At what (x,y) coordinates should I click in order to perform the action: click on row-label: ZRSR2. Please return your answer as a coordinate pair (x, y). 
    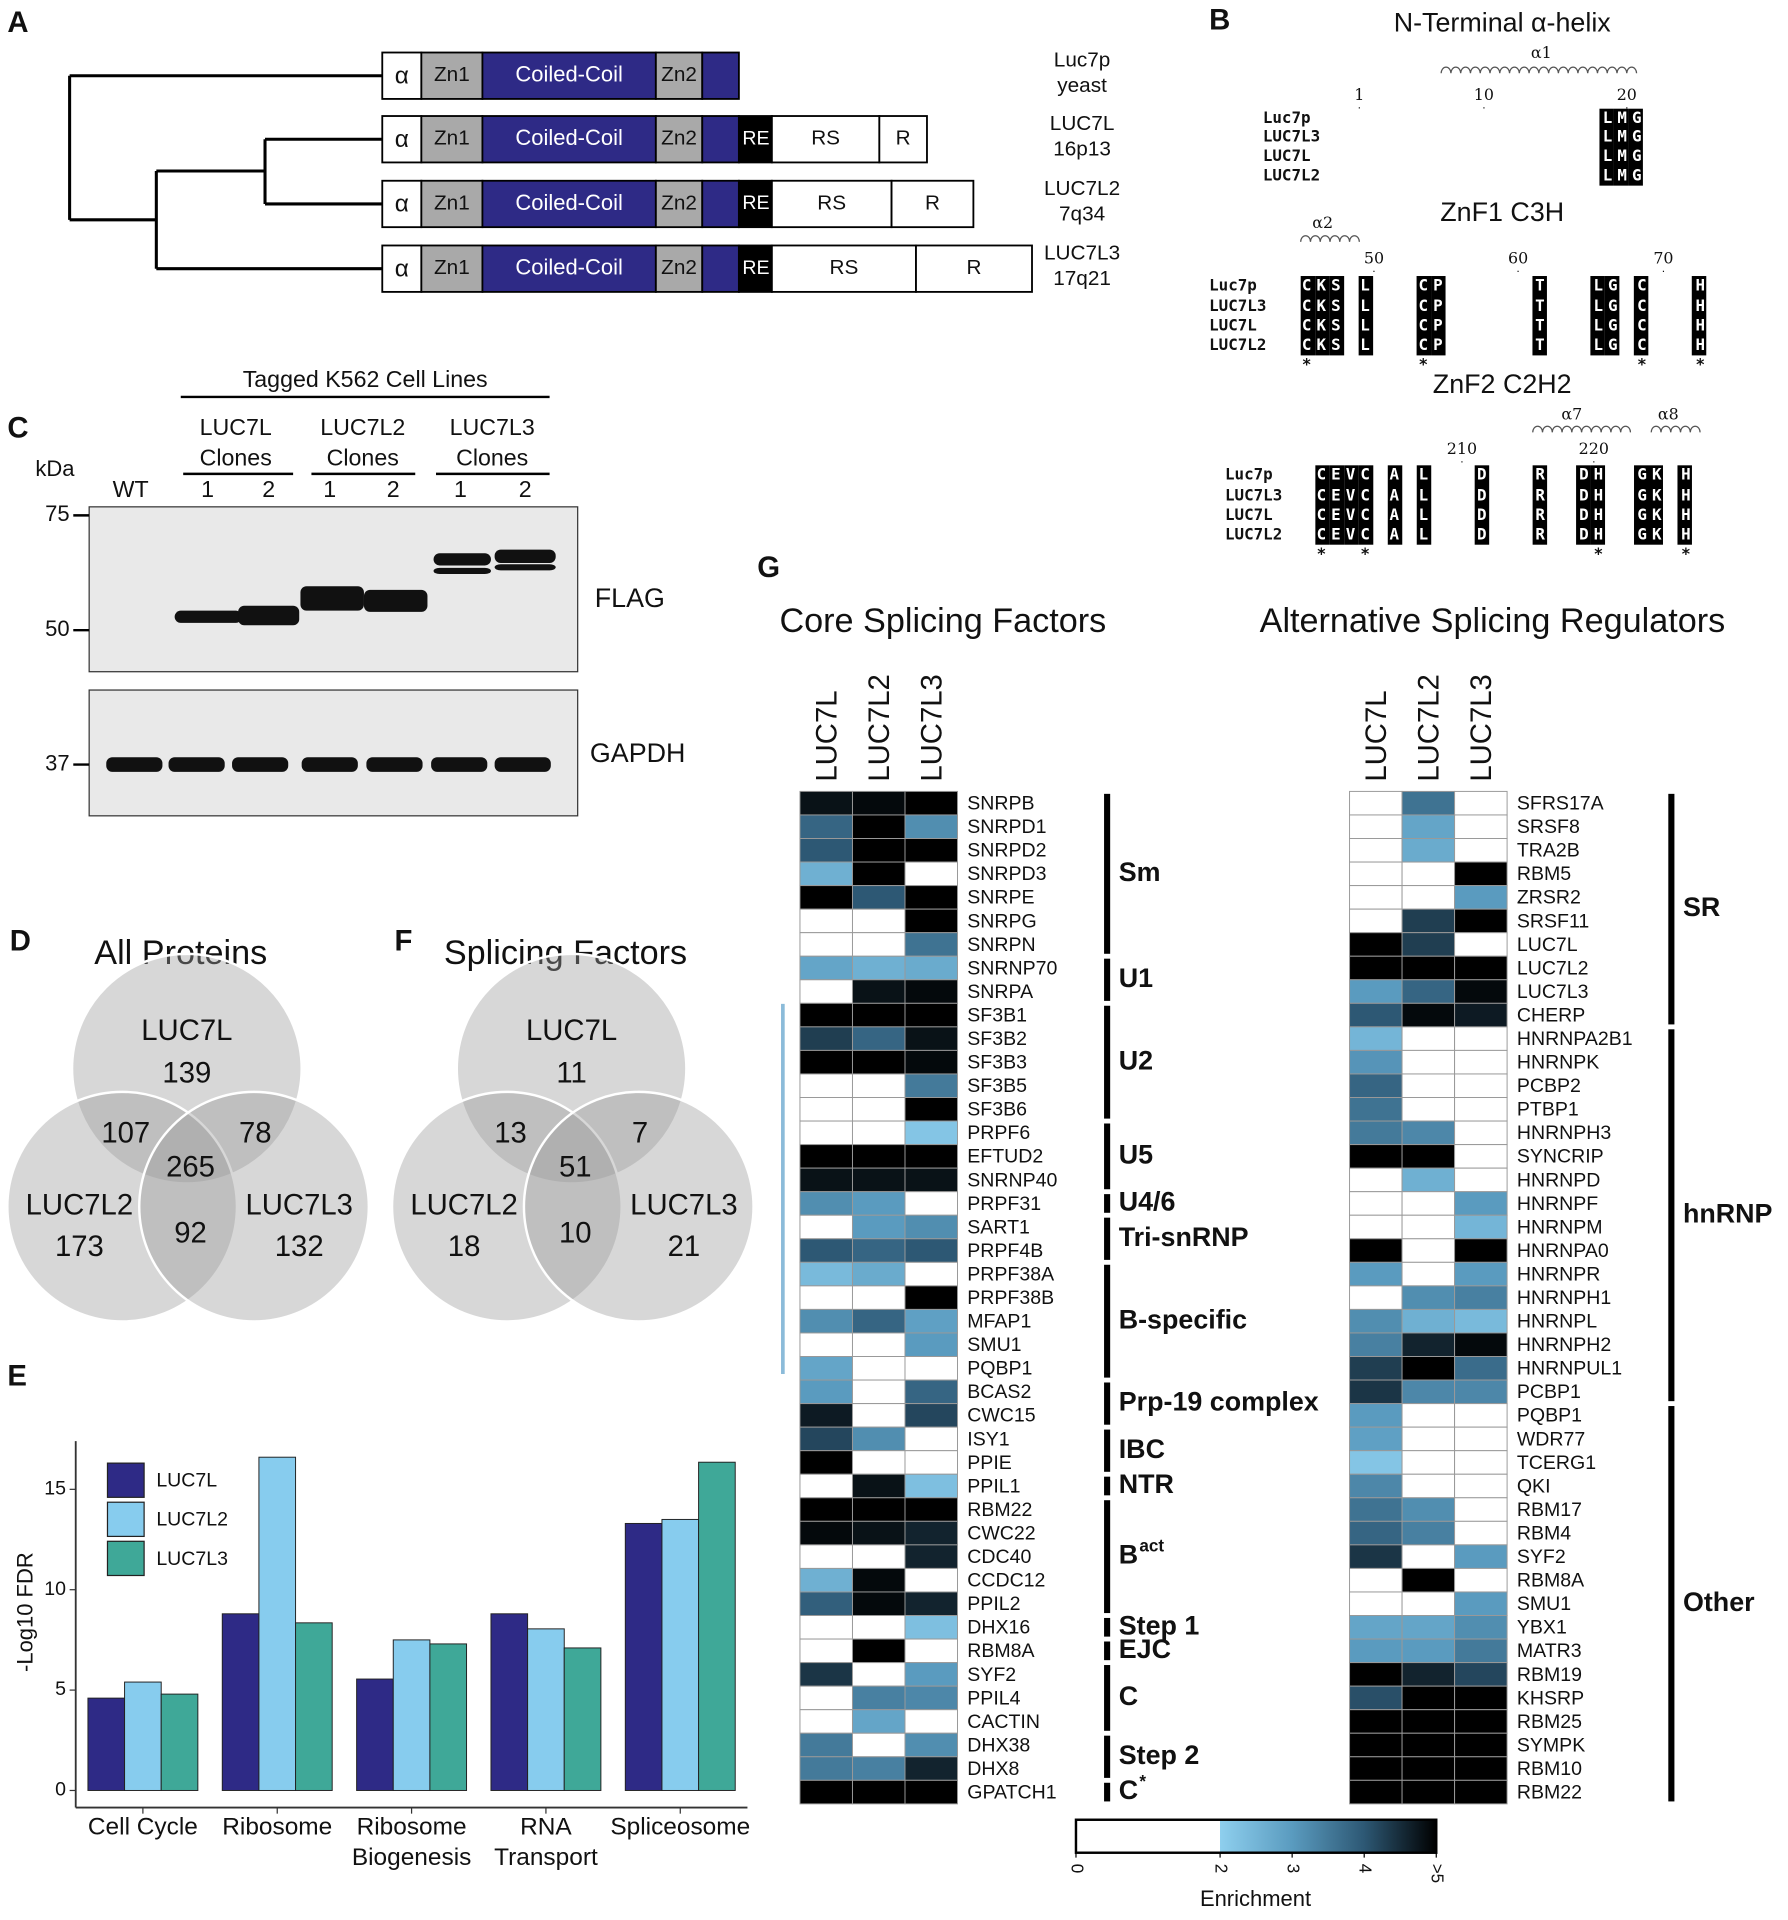
    Looking at the image, I should click on (1549, 898).